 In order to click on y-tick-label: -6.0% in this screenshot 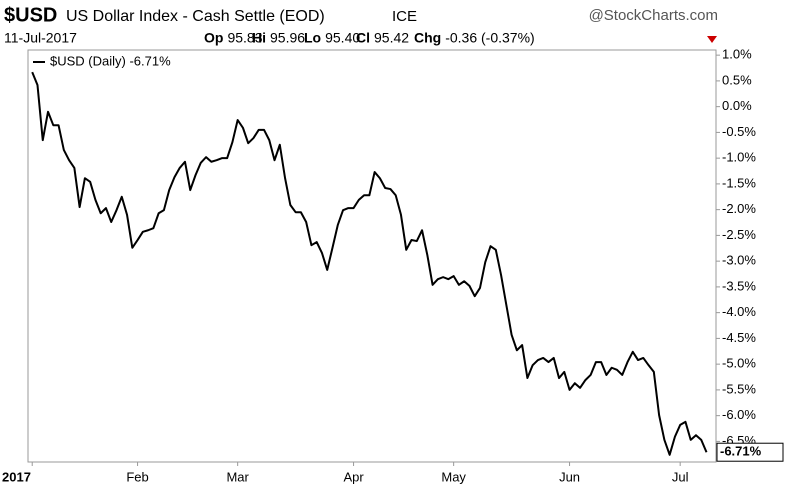, I will do `click(739, 414)`.